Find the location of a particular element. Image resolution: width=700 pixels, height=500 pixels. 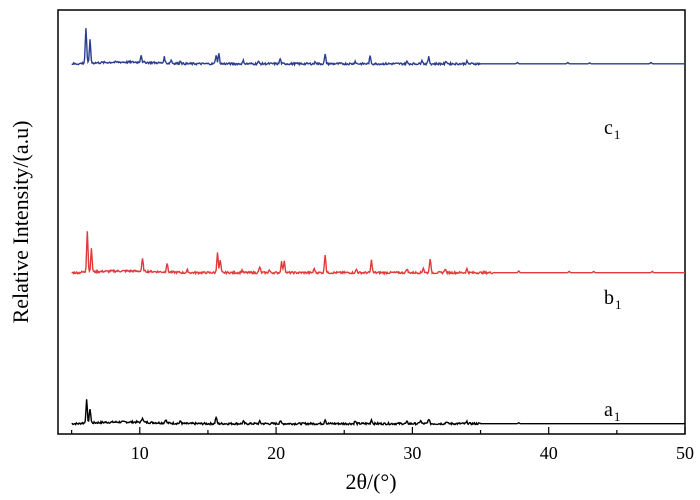

series-label-a1: a1 is located at coordinates (612, 411).